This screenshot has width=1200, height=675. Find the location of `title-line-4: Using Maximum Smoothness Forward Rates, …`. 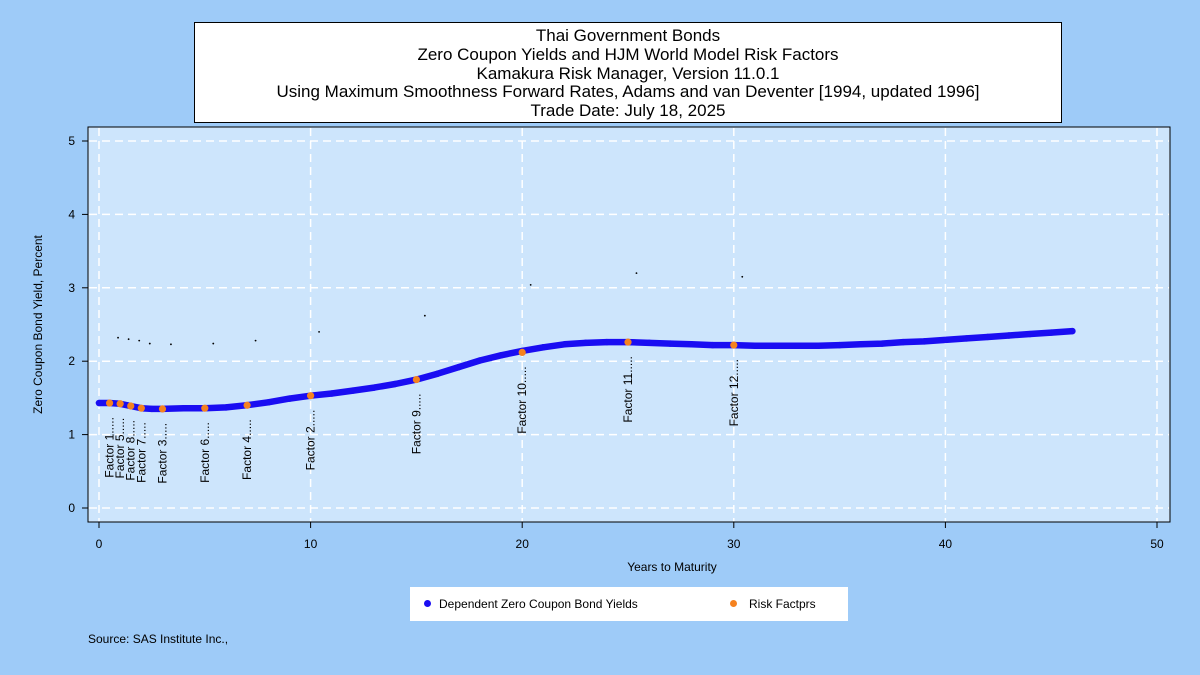

title-line-4: Using Maximum Smoothness Forward Rates, … is located at coordinates (628, 92).